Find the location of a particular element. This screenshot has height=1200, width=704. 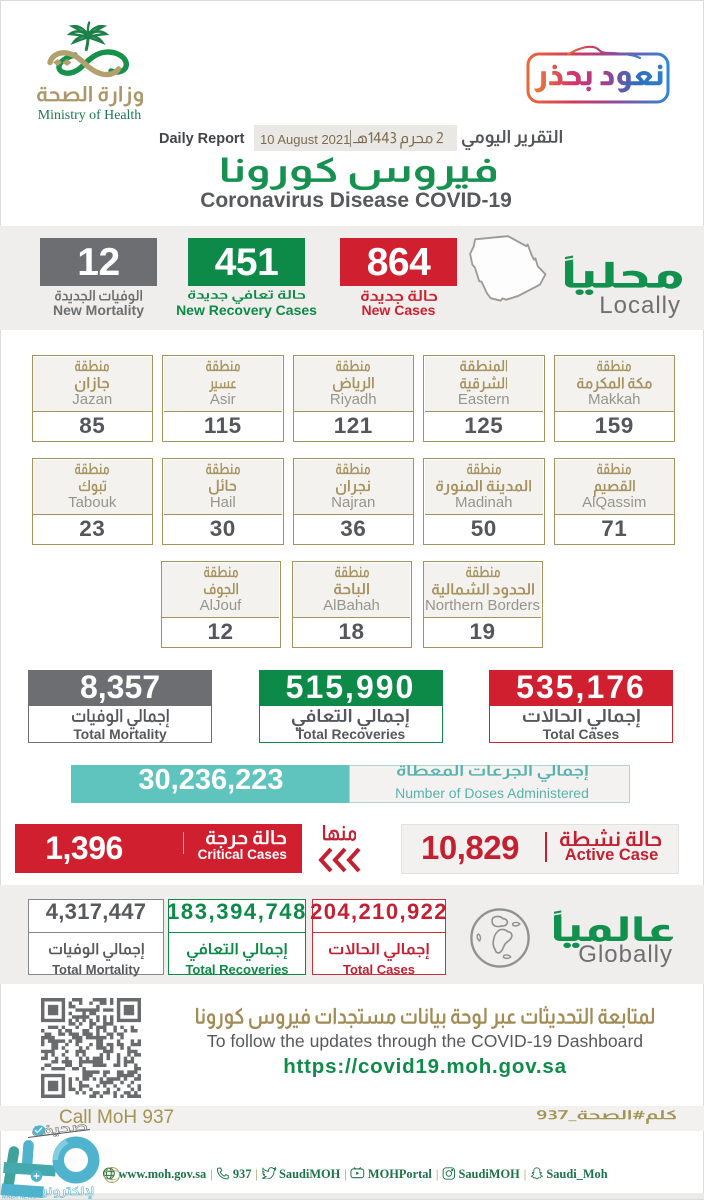

svg-text: MNBR NEWS is located at coordinates (19, 1197).